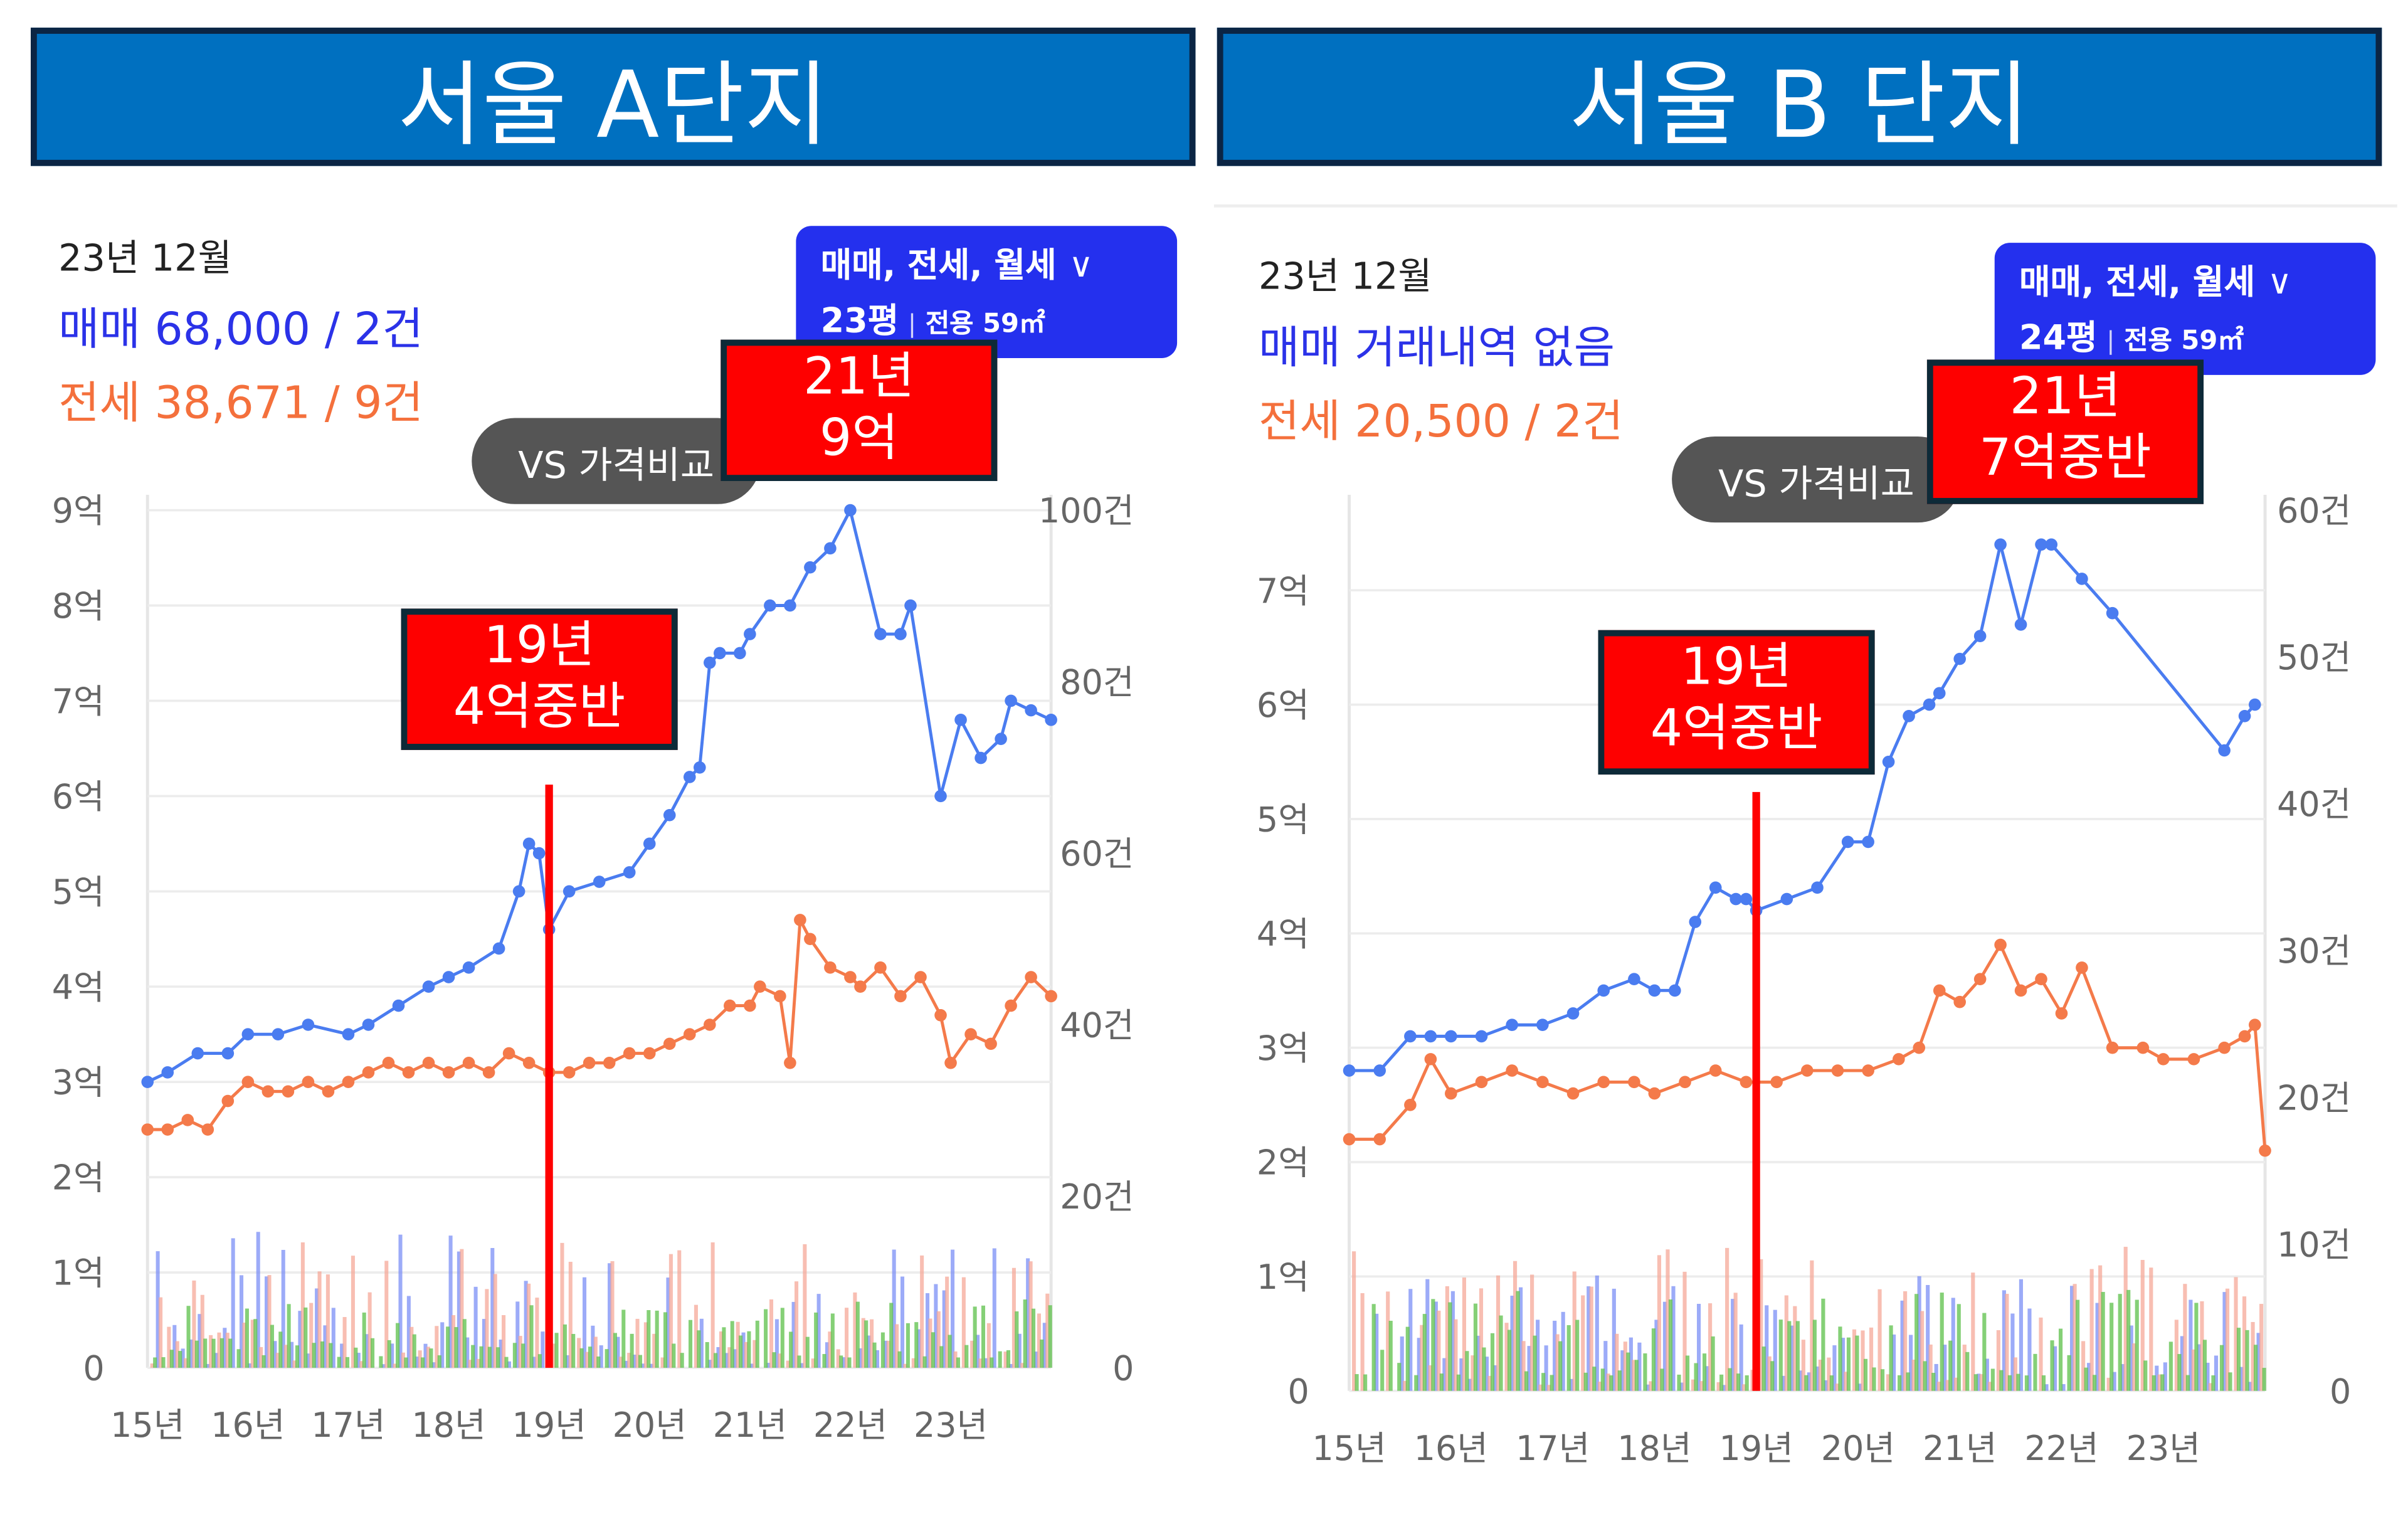 This screenshot has height=1534, width=2408. Describe the element at coordinates (1097, 683) in the screenshot. I see `y-right-tick-label: 80건` at that location.